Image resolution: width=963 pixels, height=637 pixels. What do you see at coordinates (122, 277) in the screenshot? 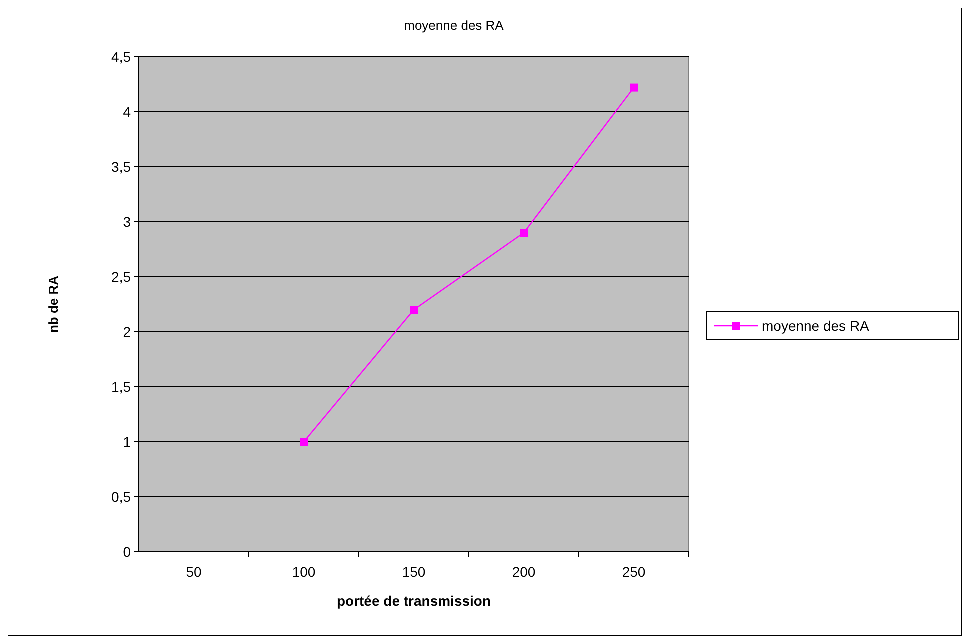
I see `y-tick-label: 2,5` at bounding box center [122, 277].